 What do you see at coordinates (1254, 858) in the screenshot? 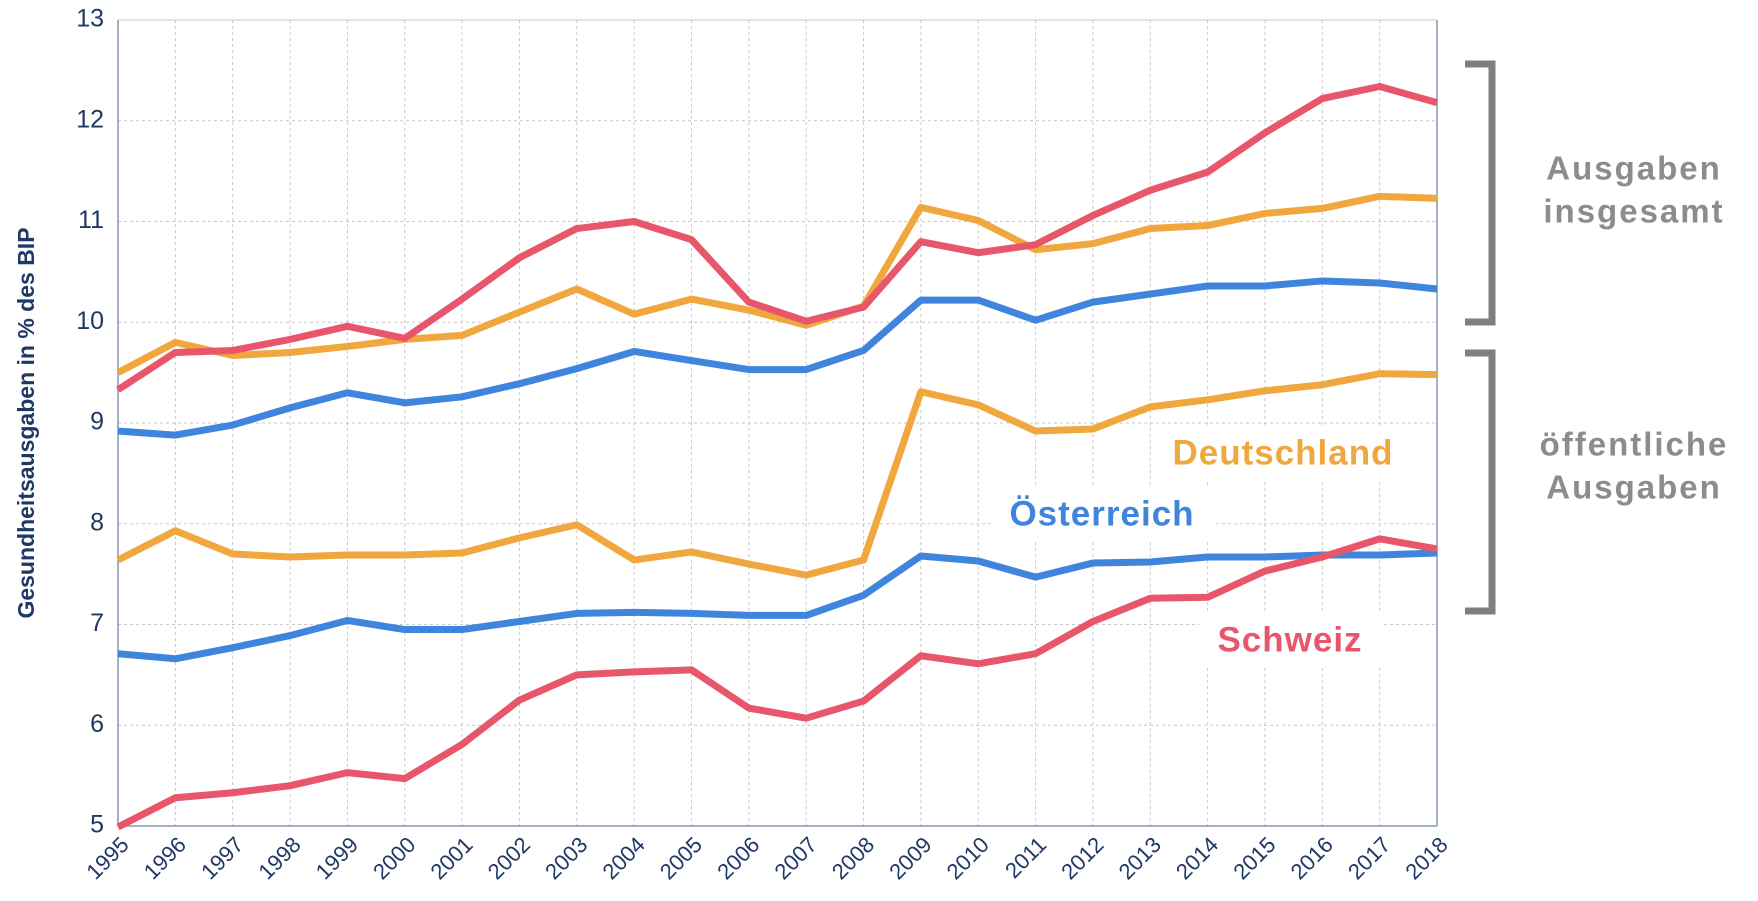
I see `x-tick-label: 2015` at bounding box center [1254, 858].